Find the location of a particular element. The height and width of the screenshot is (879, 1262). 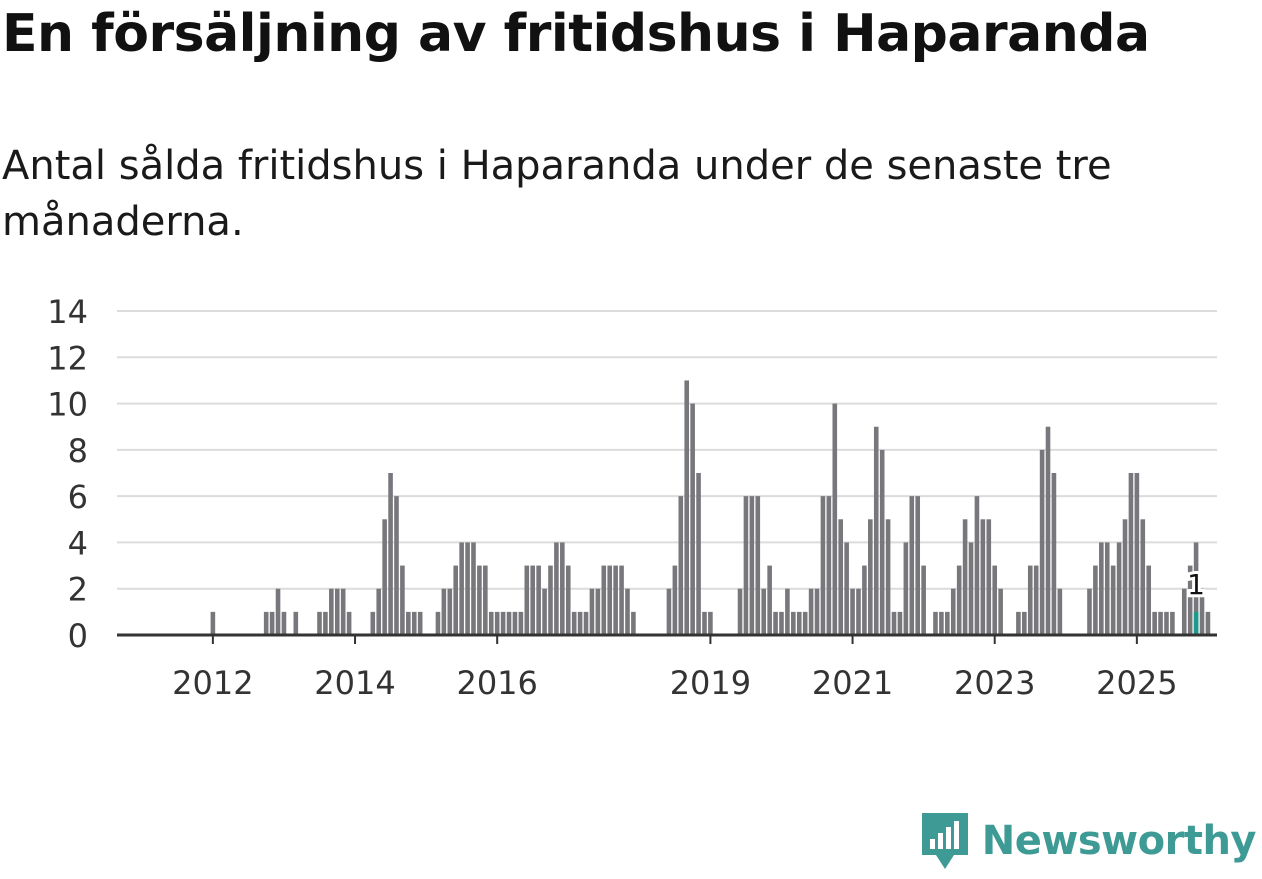

highlight-label: 1 is located at coordinates (1196, 584).